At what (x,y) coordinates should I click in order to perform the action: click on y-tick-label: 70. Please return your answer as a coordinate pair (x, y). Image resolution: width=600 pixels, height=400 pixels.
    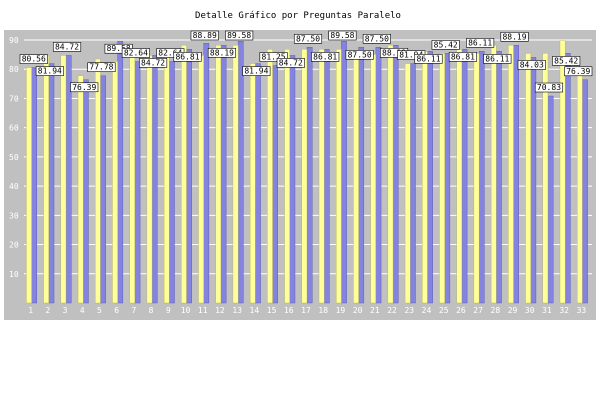
    Looking at the image, I should click on (14, 98).